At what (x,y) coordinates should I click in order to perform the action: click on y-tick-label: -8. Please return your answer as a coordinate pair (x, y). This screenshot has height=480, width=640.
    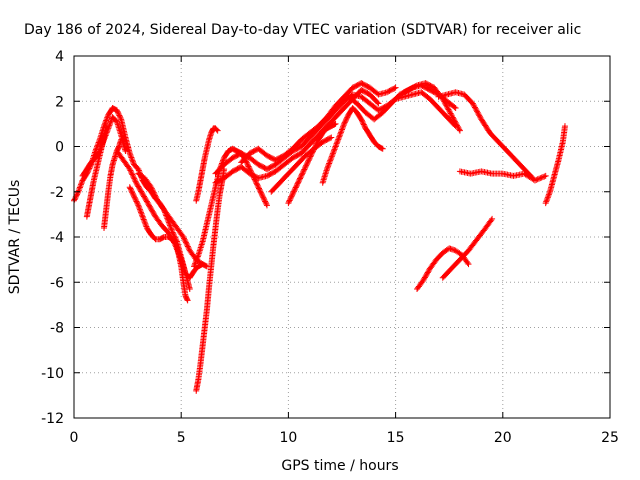
    Looking at the image, I should click on (57, 329).